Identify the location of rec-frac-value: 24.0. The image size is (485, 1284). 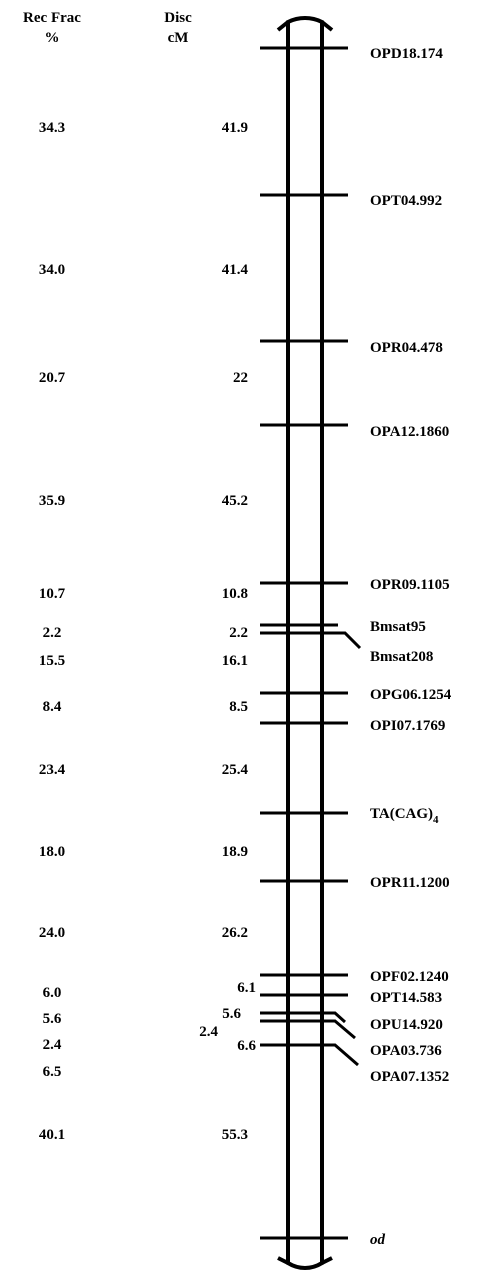
(52, 933).